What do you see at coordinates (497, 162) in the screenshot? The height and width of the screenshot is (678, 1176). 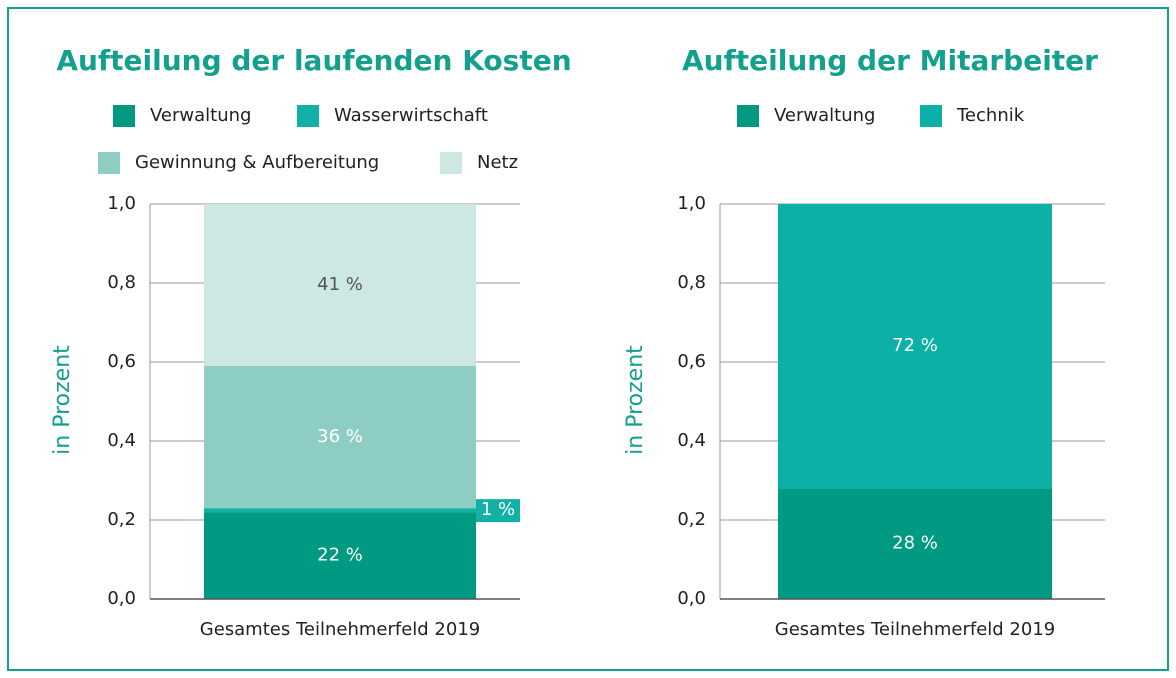 I see `legend-label: Netz` at bounding box center [497, 162].